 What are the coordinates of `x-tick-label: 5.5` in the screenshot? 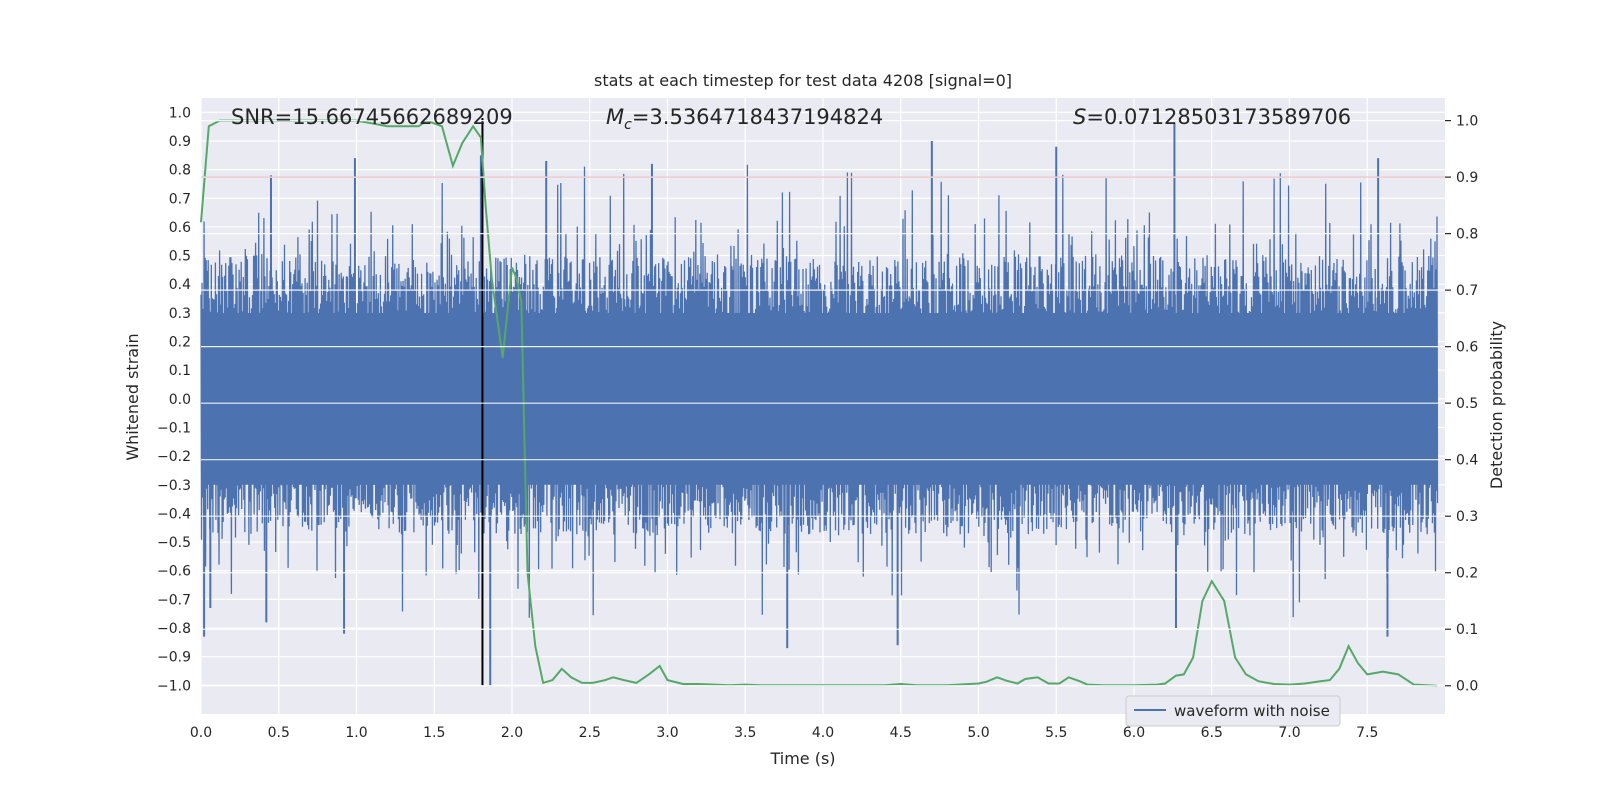 It's located at (1056, 733).